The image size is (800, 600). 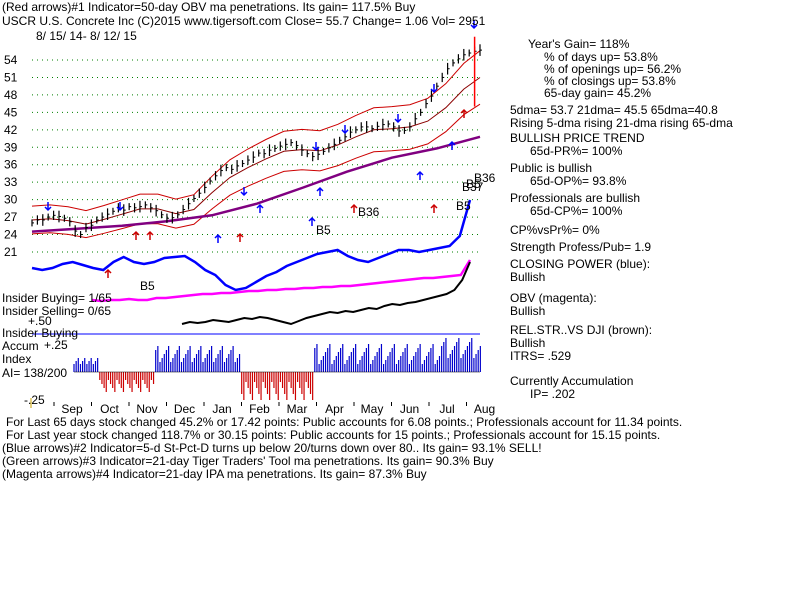 I want to click on x-tick-label: Apr, so click(x=334, y=409).